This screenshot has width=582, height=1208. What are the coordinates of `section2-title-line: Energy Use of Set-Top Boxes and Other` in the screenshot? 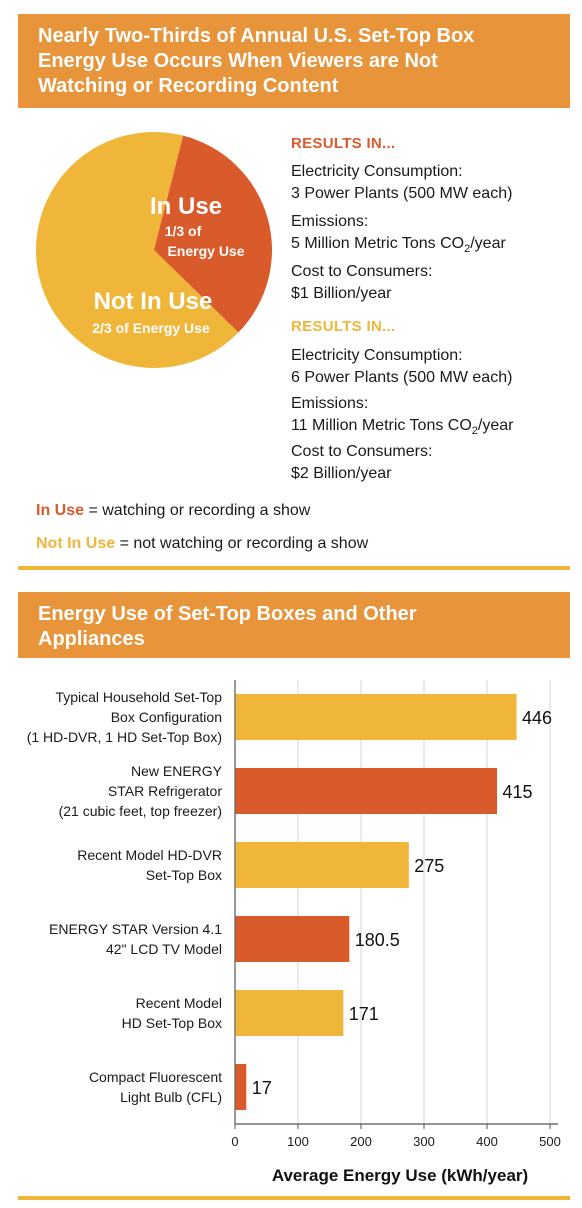 It's located at (227, 614).